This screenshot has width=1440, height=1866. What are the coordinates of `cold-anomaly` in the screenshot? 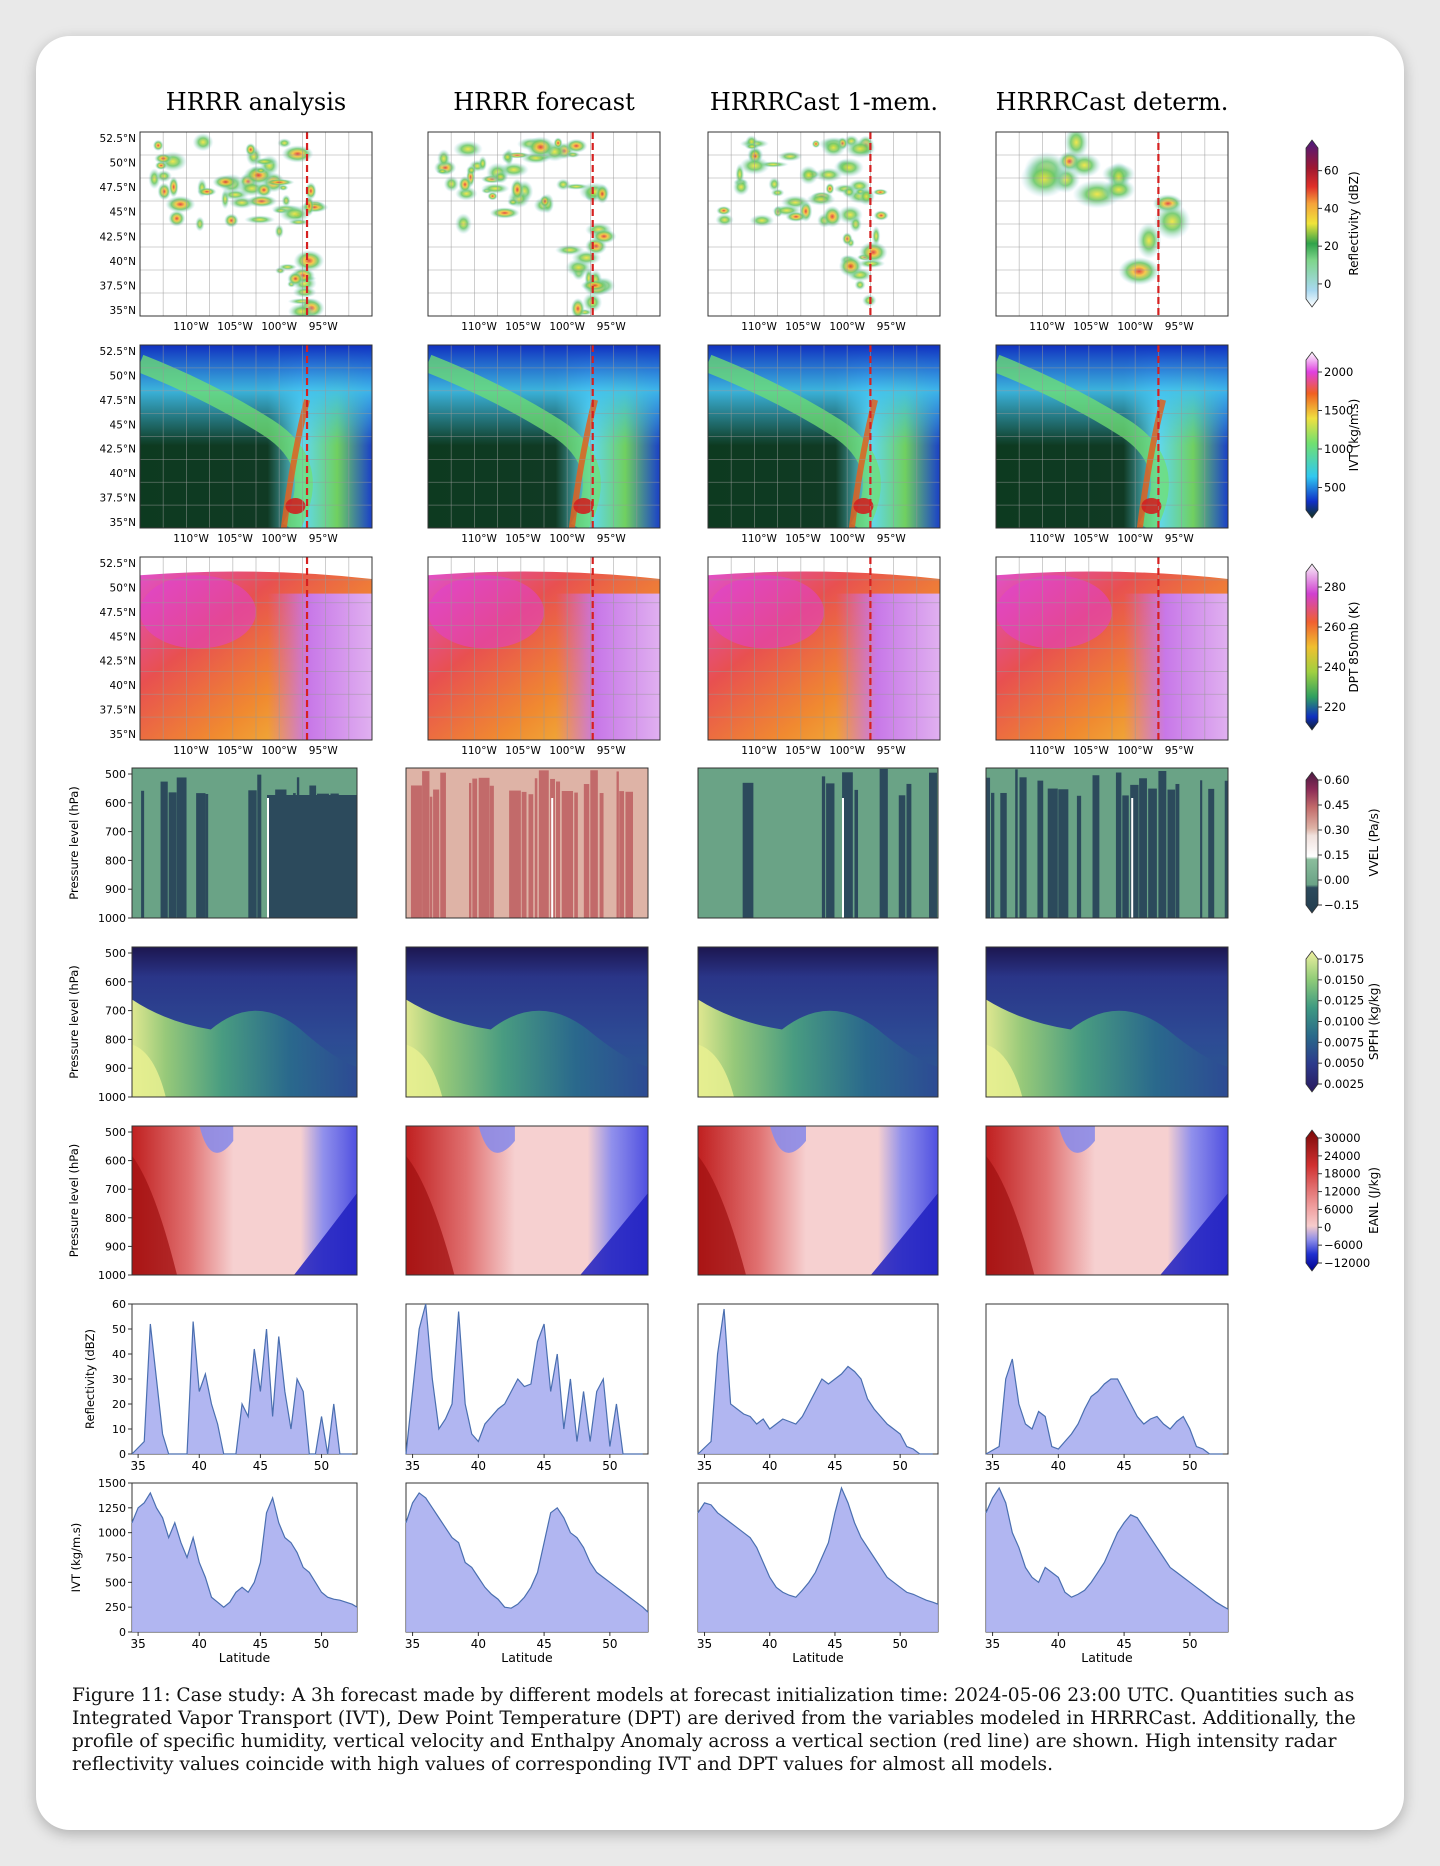 It's located at (614, 1234).